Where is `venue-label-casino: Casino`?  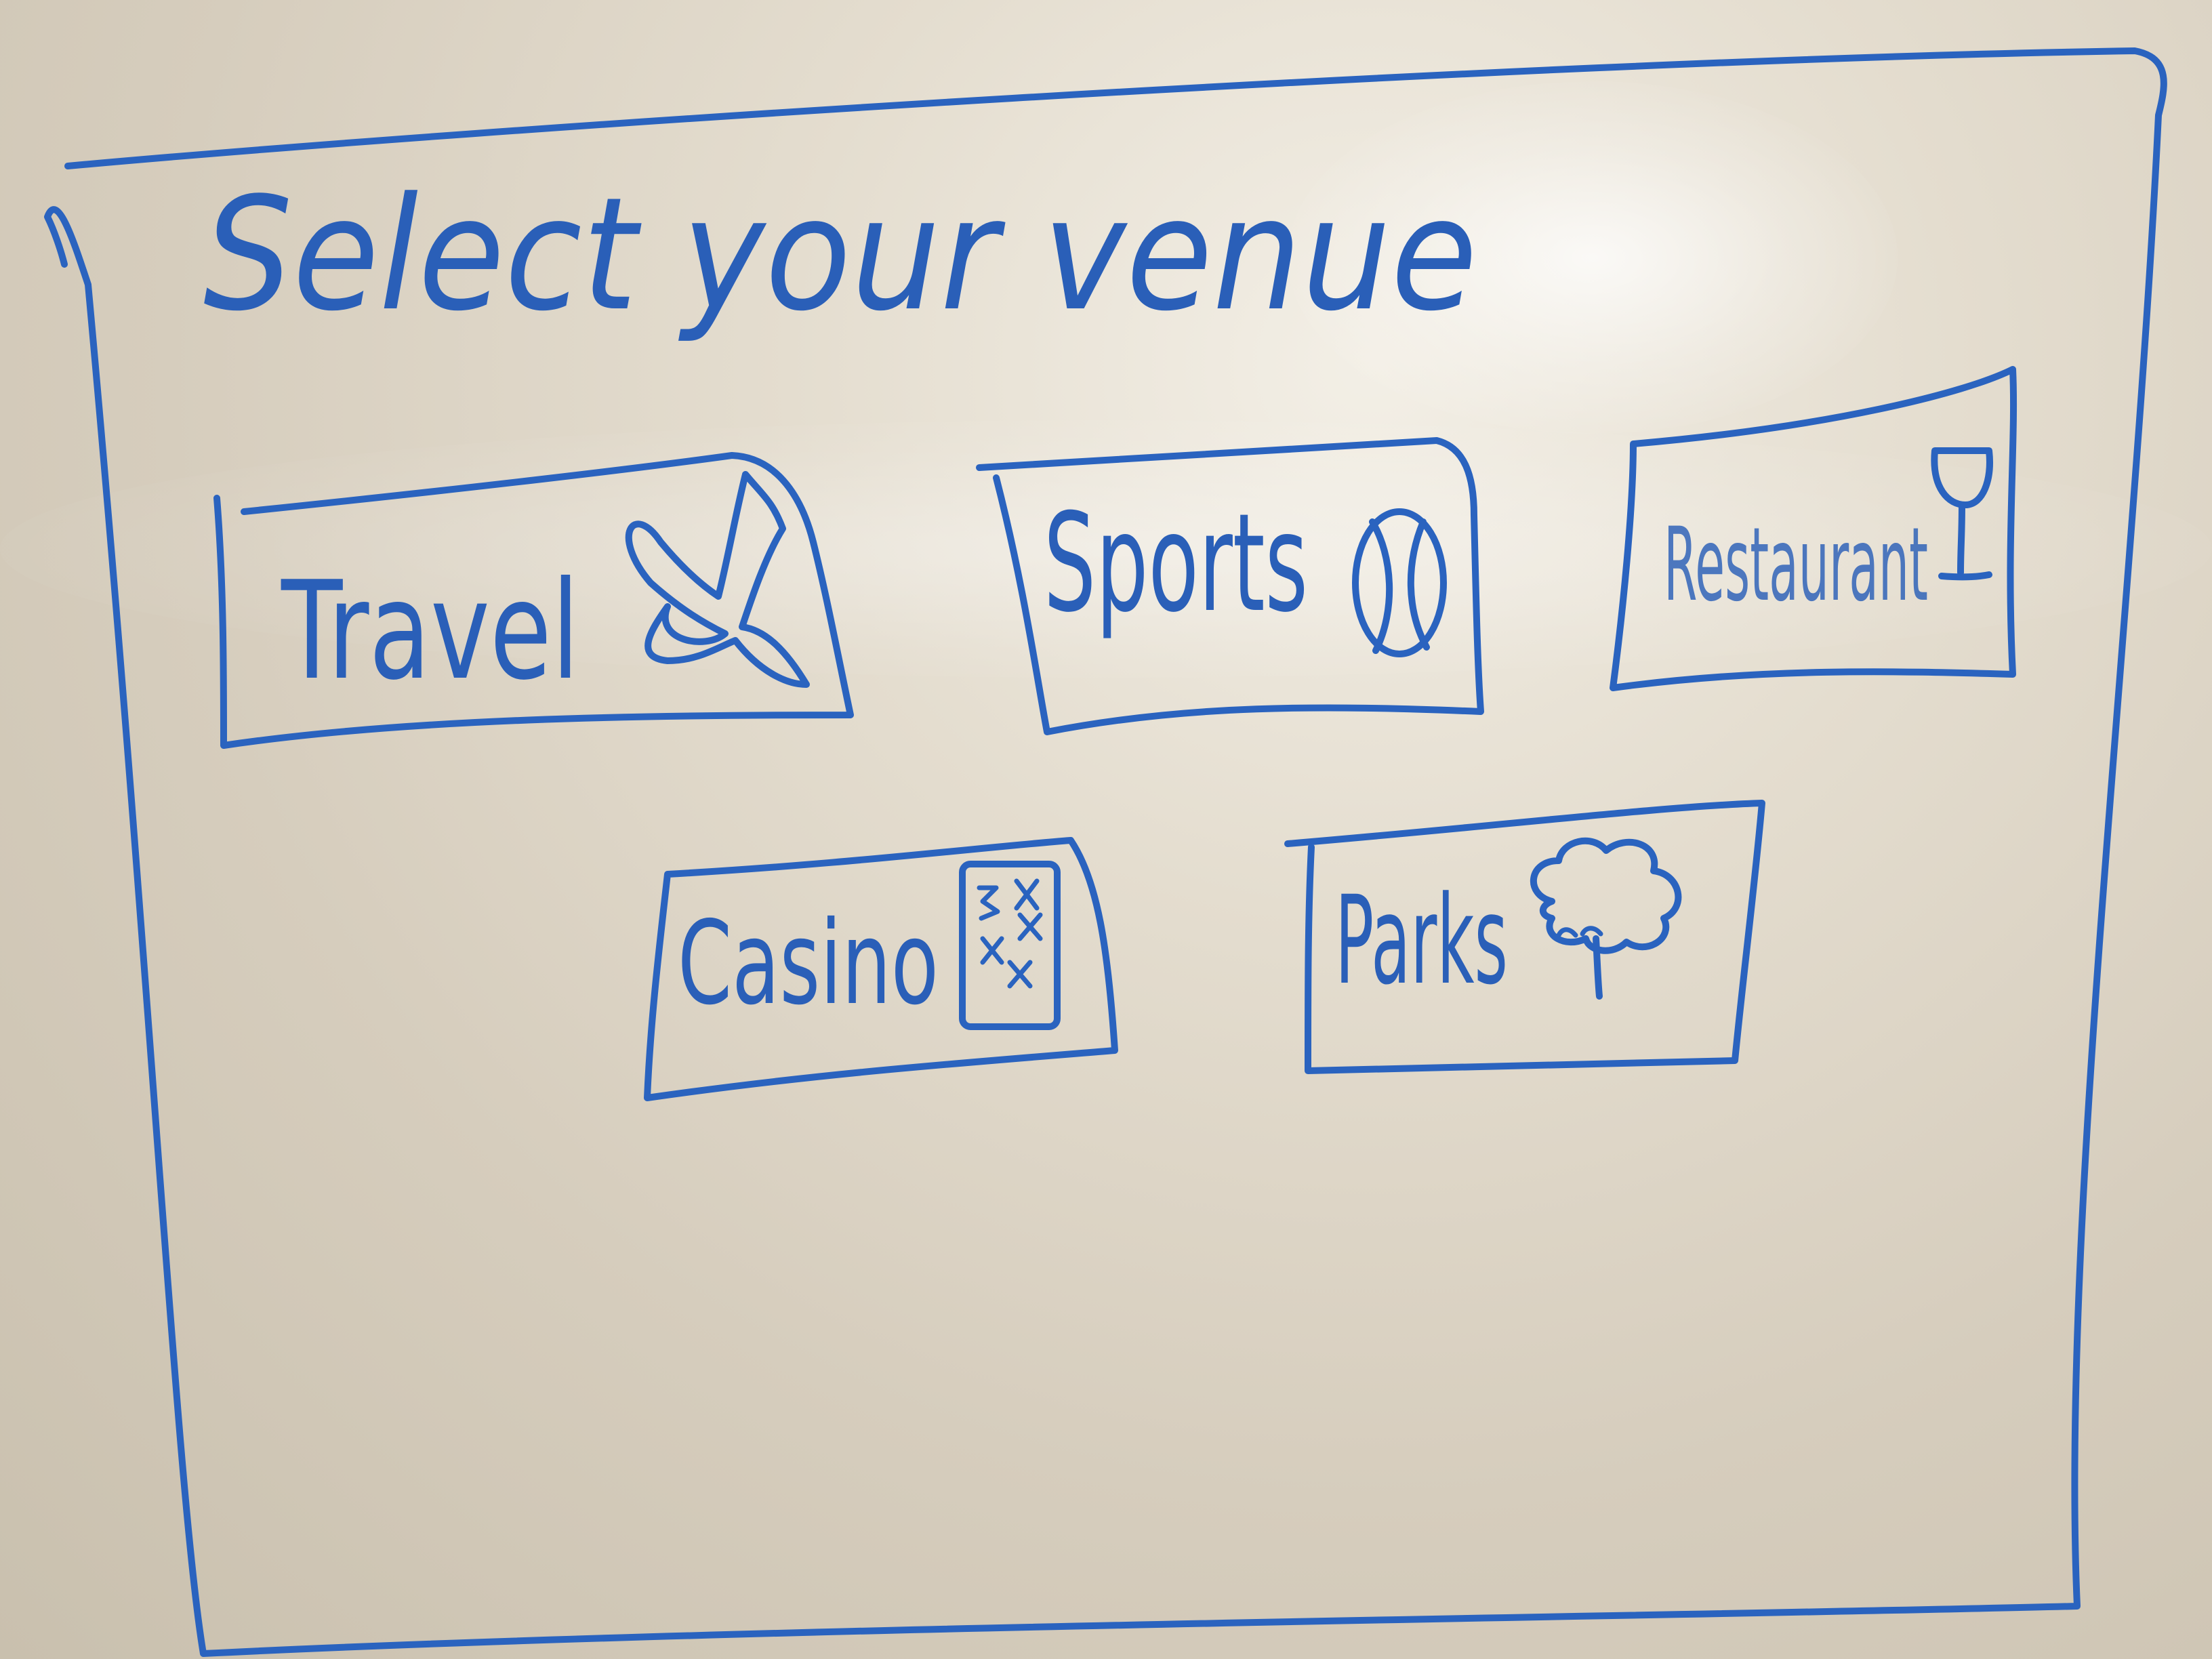 venue-label-casino: Casino is located at coordinates (808, 964).